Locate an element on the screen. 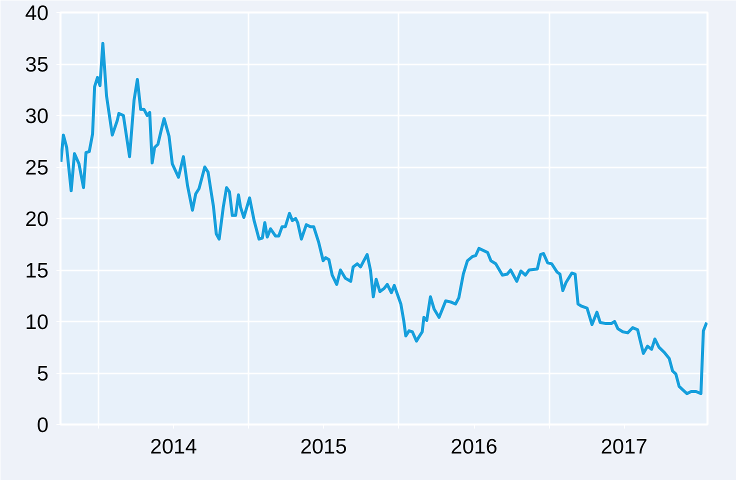 Image resolution: width=736 pixels, height=480 pixels. x-tick-label: 2014 is located at coordinates (174, 447).